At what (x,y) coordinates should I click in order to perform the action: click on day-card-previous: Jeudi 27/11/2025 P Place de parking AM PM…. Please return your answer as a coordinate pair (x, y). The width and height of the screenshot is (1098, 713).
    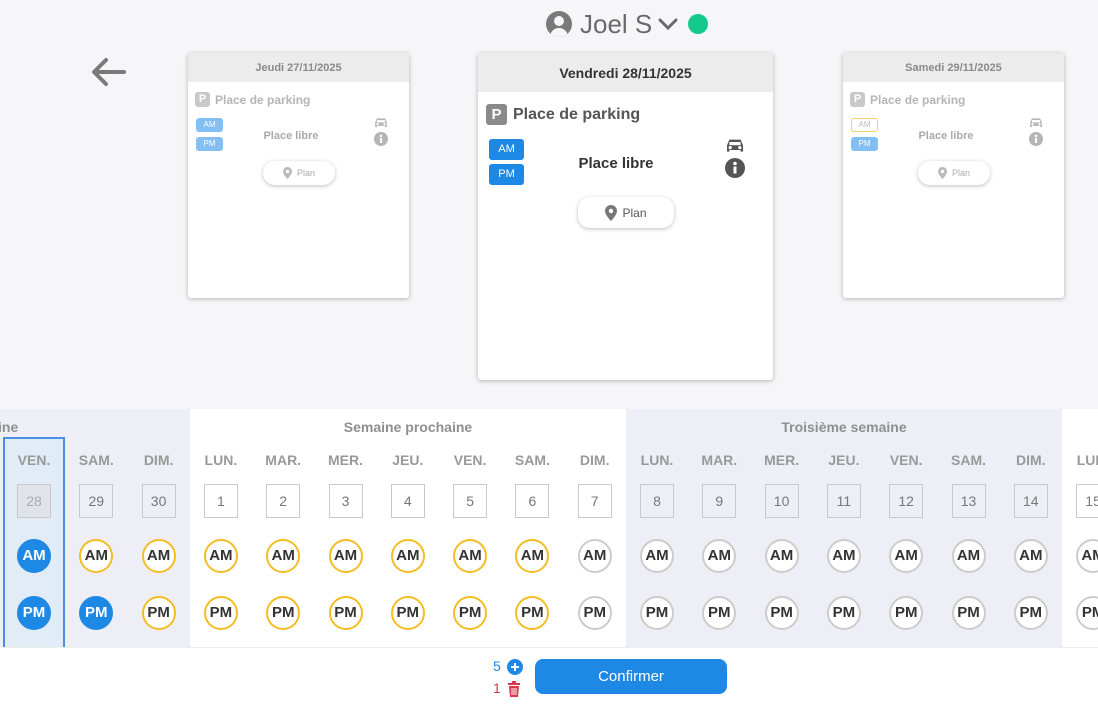
    Looking at the image, I should click on (298, 175).